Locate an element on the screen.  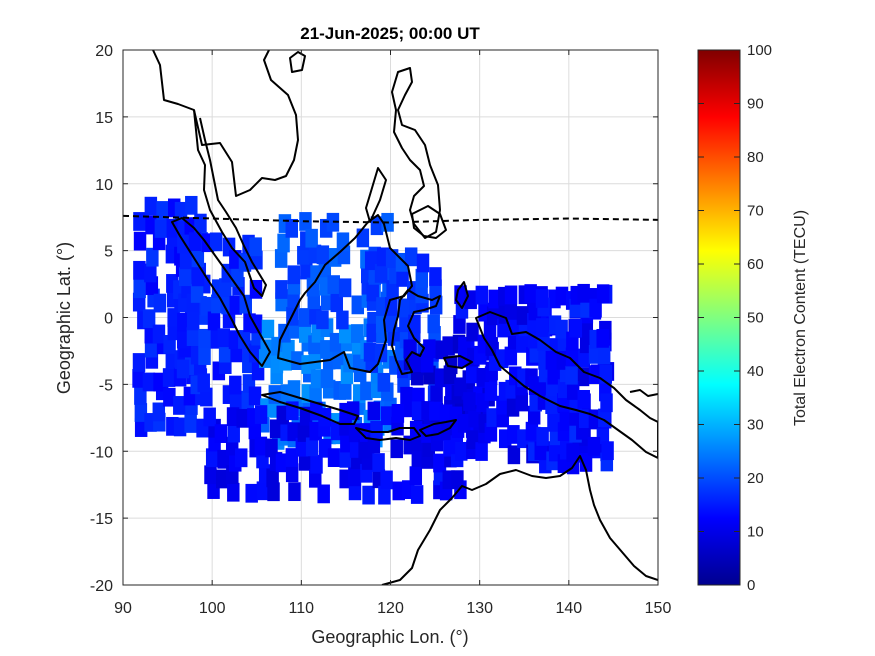
coastline-hainan is located at coordinates (297, 62).